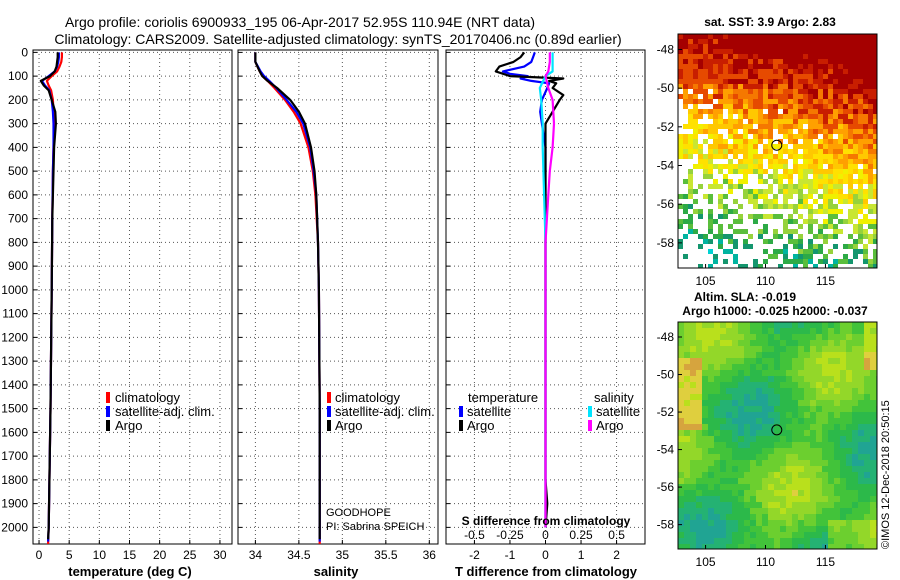 This screenshot has height=580, width=900. What do you see at coordinates (130, 571) in the screenshot?
I see `temperature-axis-label: temperature (deg C)` at bounding box center [130, 571].